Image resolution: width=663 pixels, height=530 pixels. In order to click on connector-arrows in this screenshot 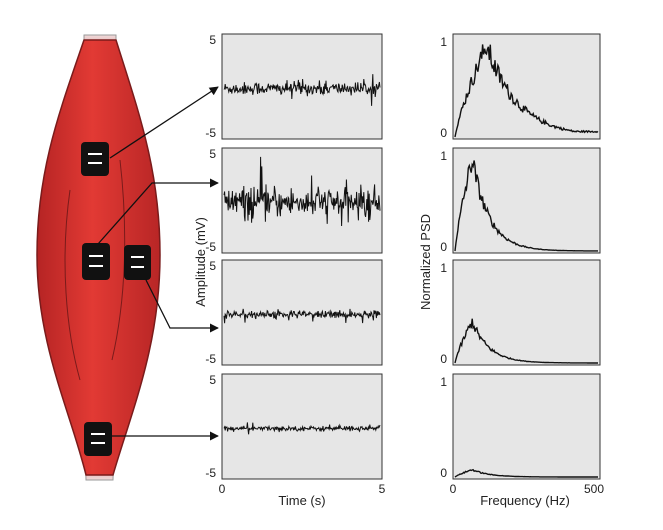, I will do `click(158, 263)`.